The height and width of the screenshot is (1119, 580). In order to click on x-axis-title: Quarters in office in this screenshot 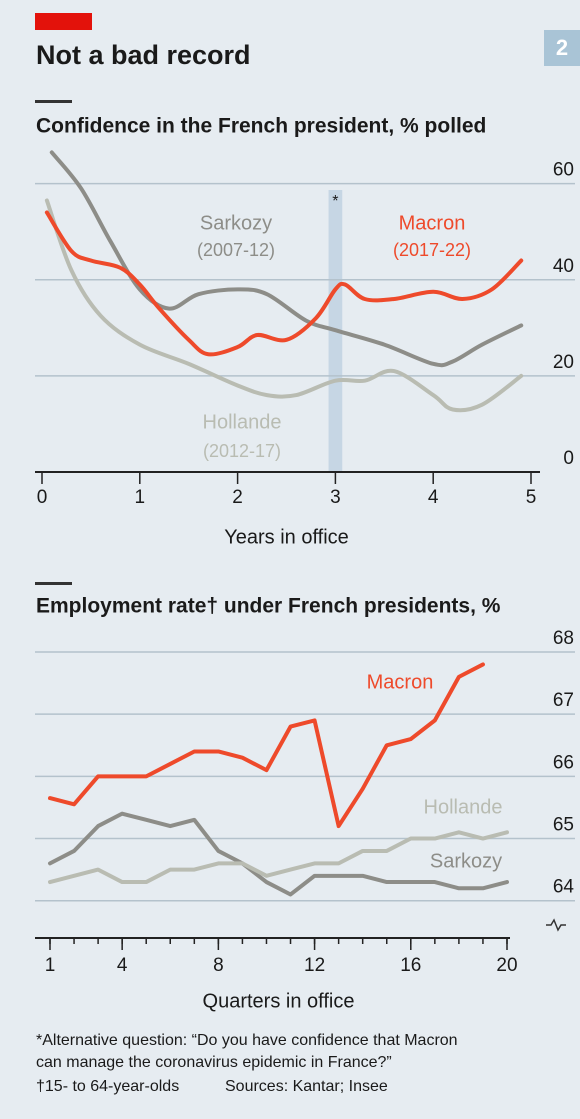, I will do `click(279, 1001)`.